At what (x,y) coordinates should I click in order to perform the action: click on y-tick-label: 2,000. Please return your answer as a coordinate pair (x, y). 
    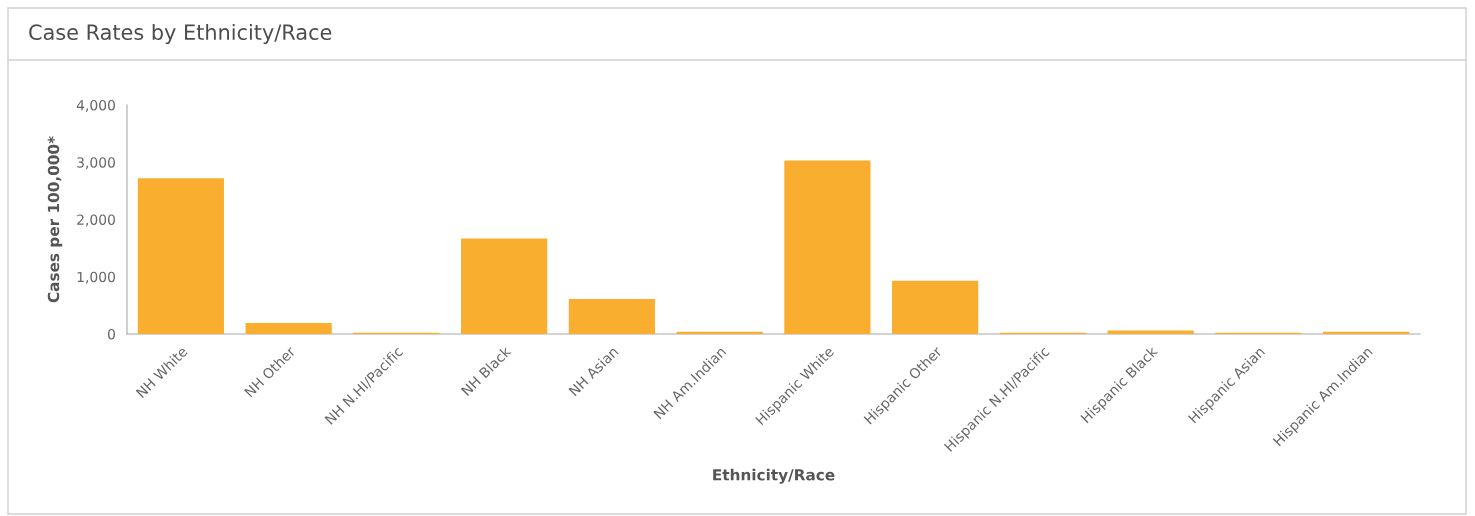
    Looking at the image, I should click on (96, 220).